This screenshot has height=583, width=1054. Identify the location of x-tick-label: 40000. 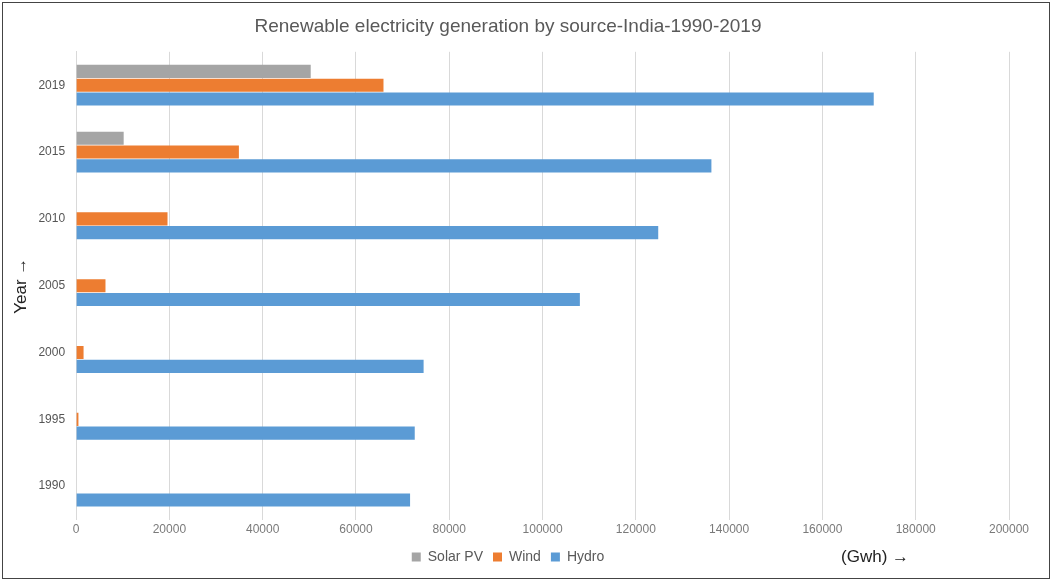
(262, 529).